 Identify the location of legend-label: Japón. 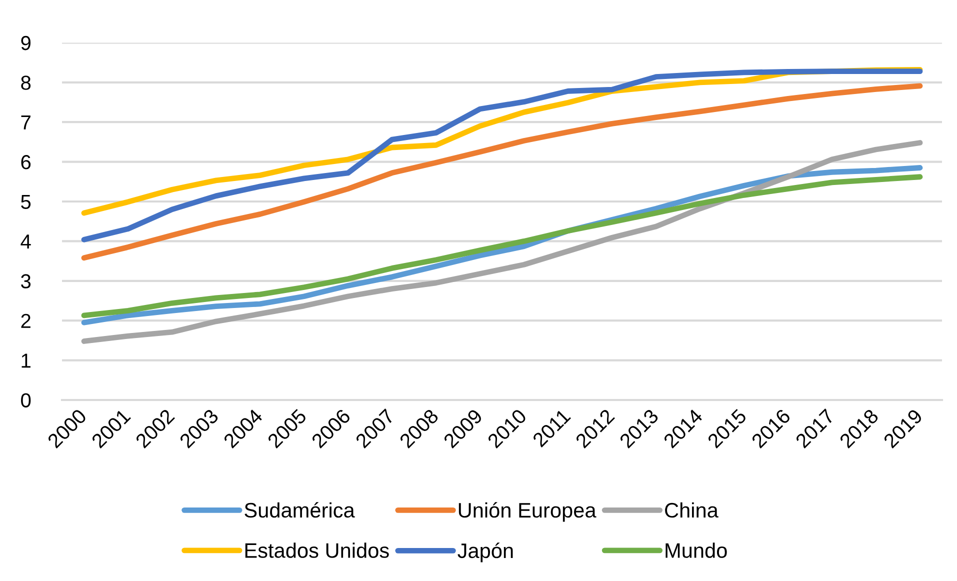
(485, 552).